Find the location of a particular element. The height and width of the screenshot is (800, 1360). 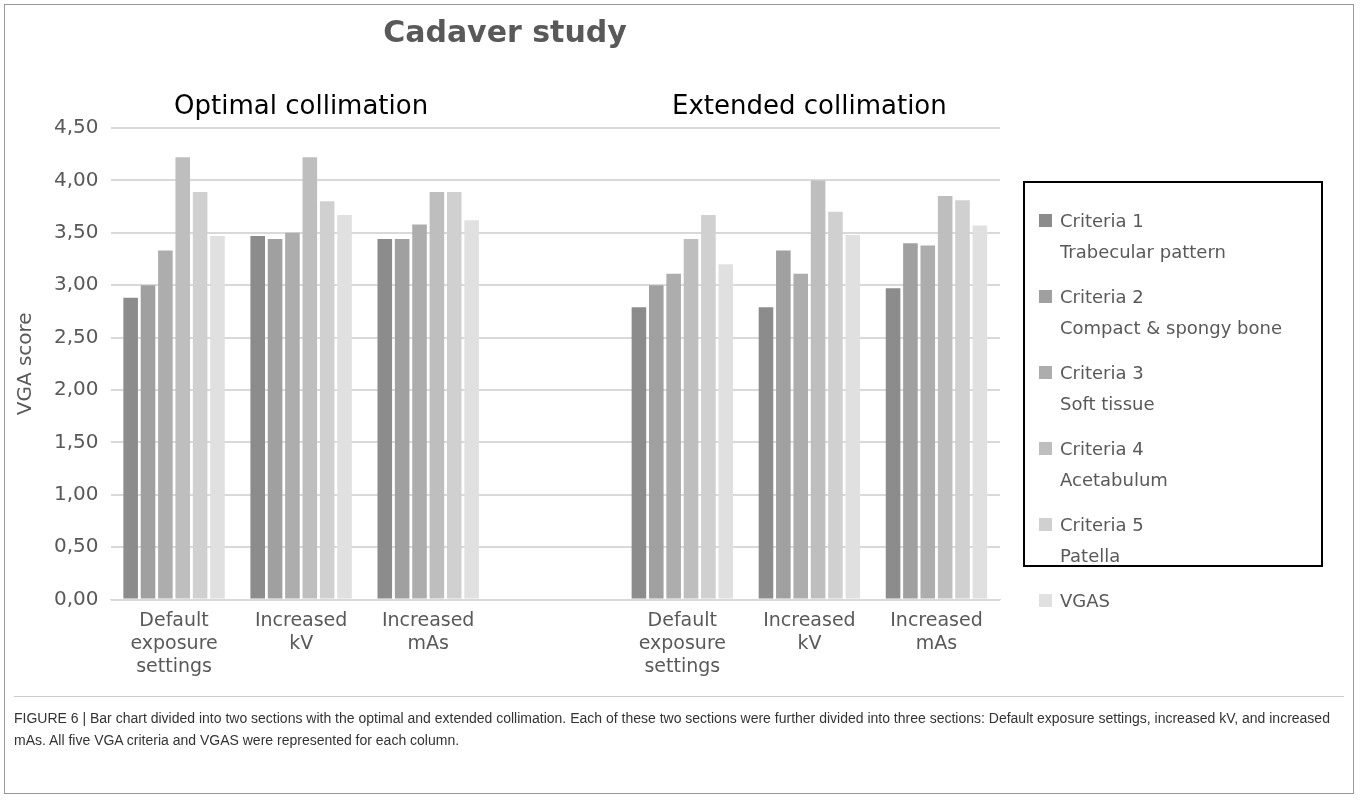

legend-label: VGAS is located at coordinates (1085, 601).